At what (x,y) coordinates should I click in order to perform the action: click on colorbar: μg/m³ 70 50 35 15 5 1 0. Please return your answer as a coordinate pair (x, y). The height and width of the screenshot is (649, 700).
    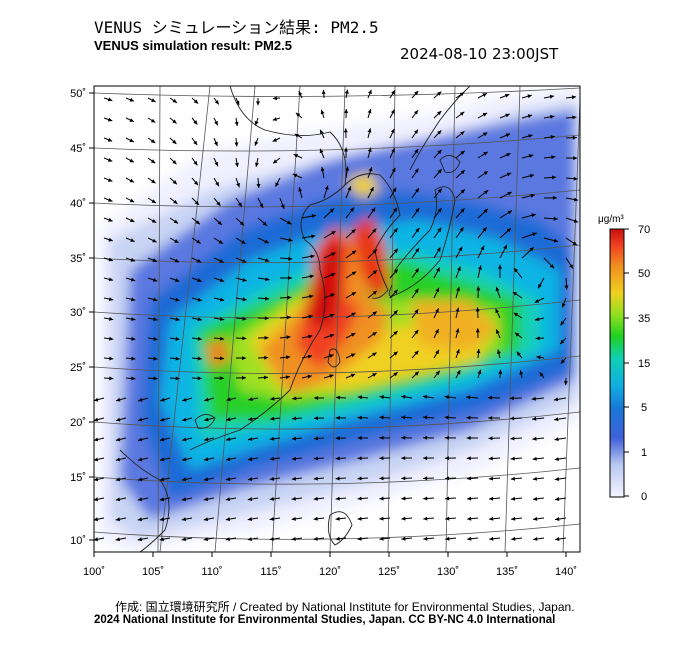
    Looking at the image, I should click on (624, 358).